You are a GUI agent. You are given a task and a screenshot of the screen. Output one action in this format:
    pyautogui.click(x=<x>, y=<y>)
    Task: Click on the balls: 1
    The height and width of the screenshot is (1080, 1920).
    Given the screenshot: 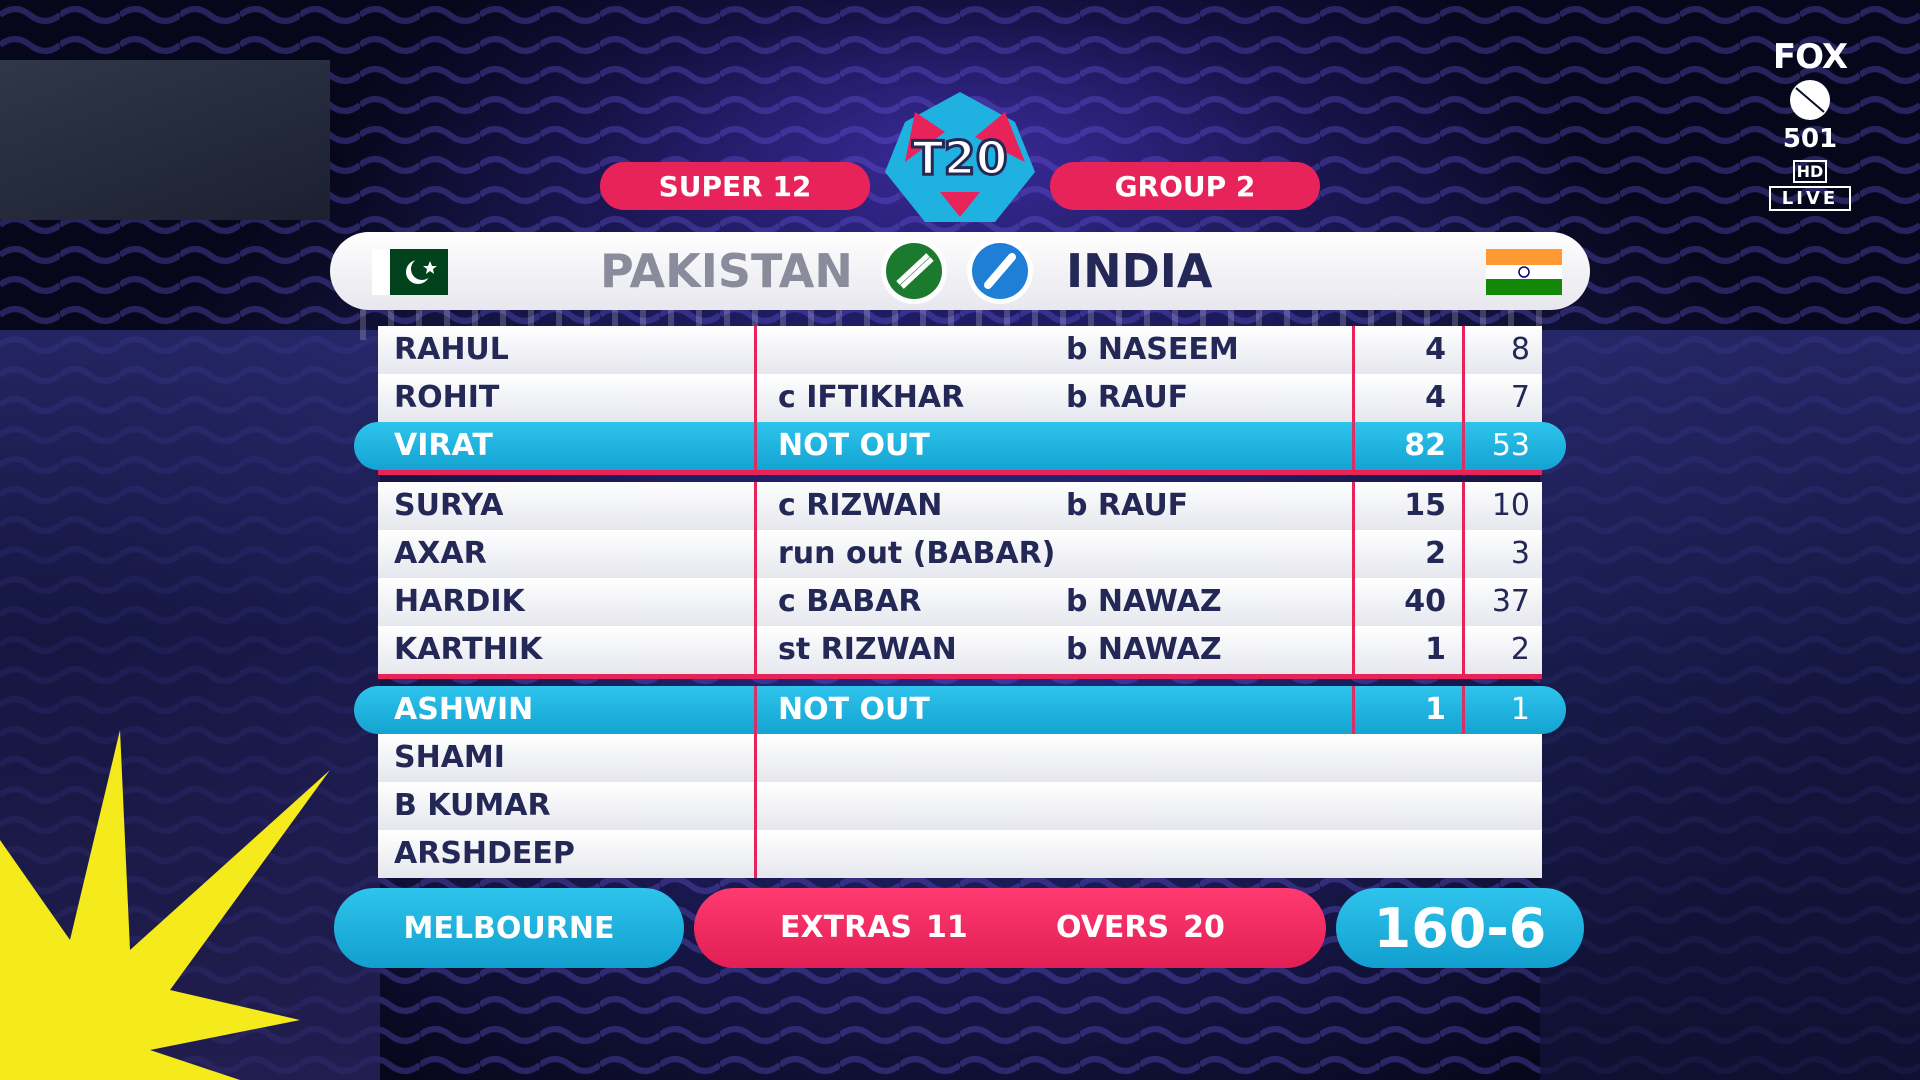 What is the action you would take?
    pyautogui.click(x=1520, y=709)
    